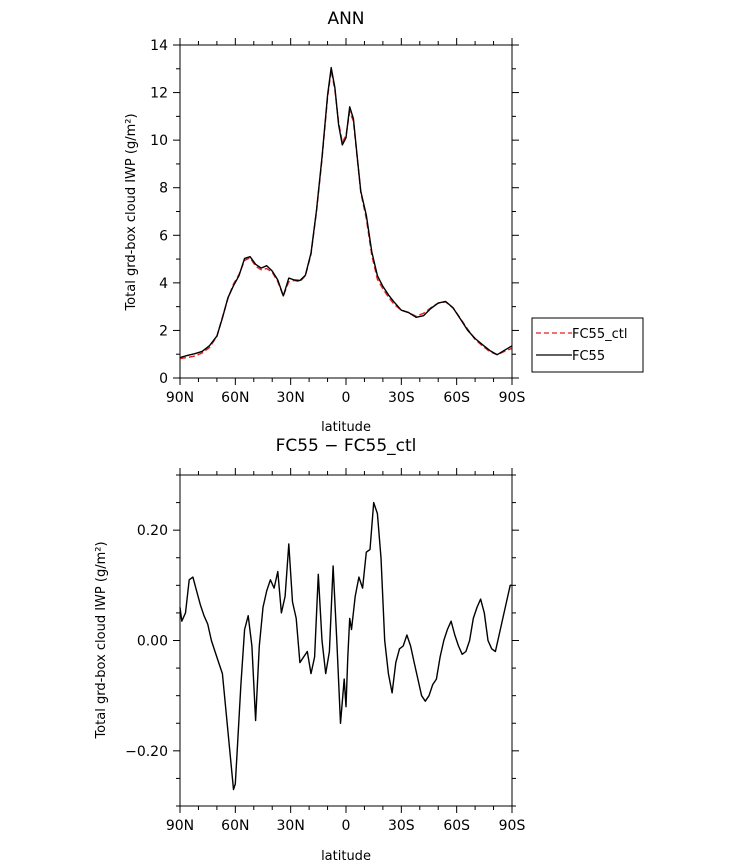 The width and height of the screenshot is (733, 866). What do you see at coordinates (163, 331) in the screenshot?
I see `y-tick-label: 2` at bounding box center [163, 331].